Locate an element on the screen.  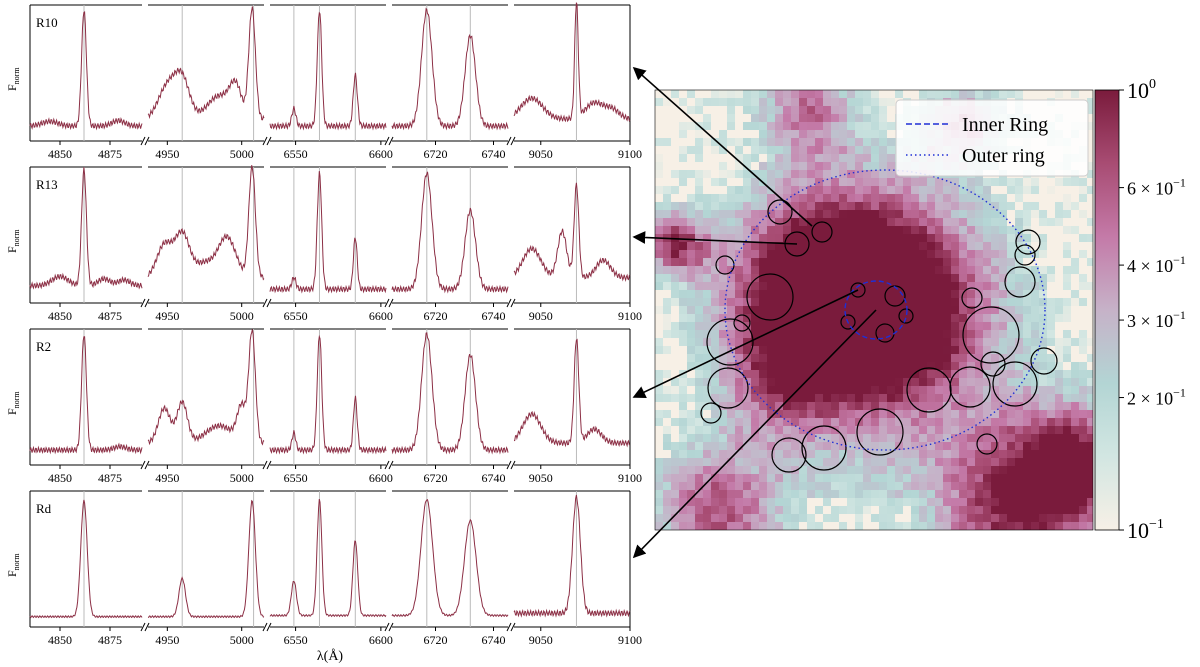
y-axis-label-sub: norm is located at coordinates (16, 400).